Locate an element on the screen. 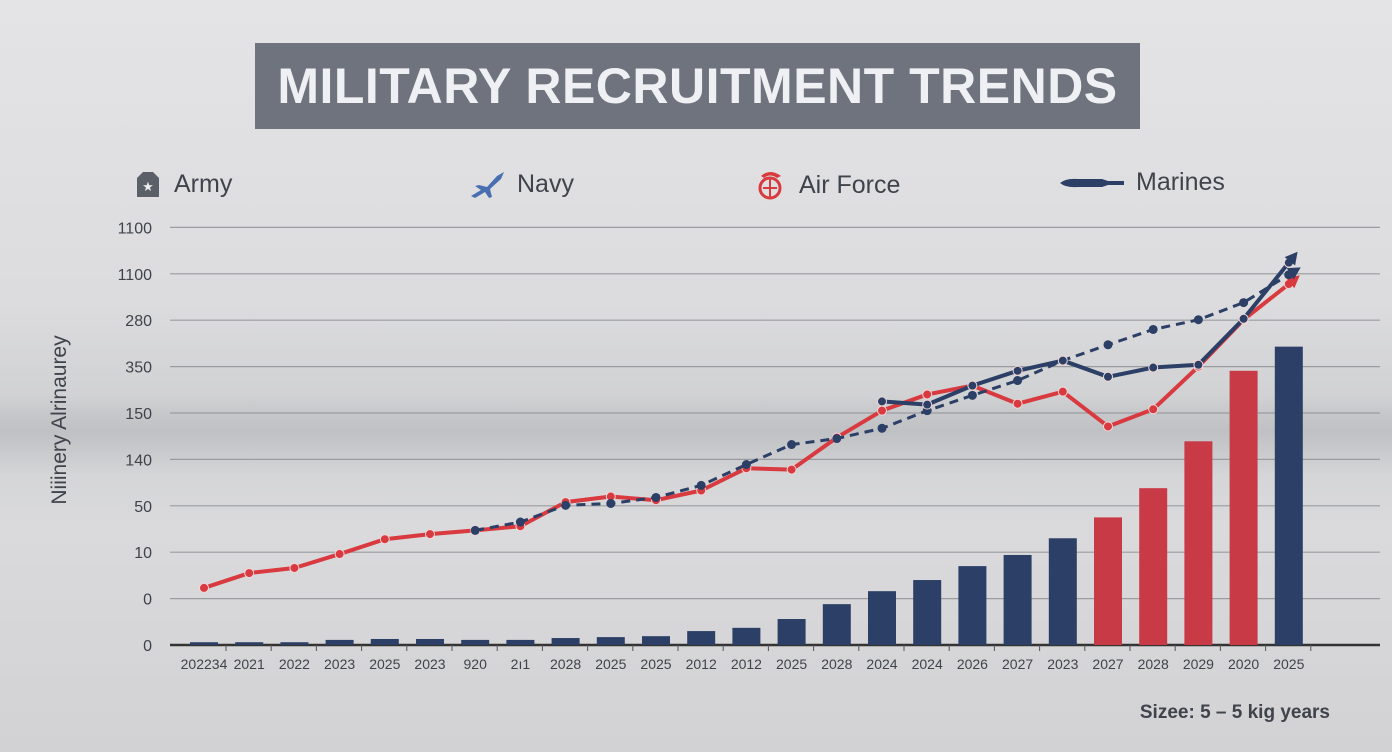 The height and width of the screenshot is (752, 1392). y-tick-label: 350 is located at coordinates (138, 368).